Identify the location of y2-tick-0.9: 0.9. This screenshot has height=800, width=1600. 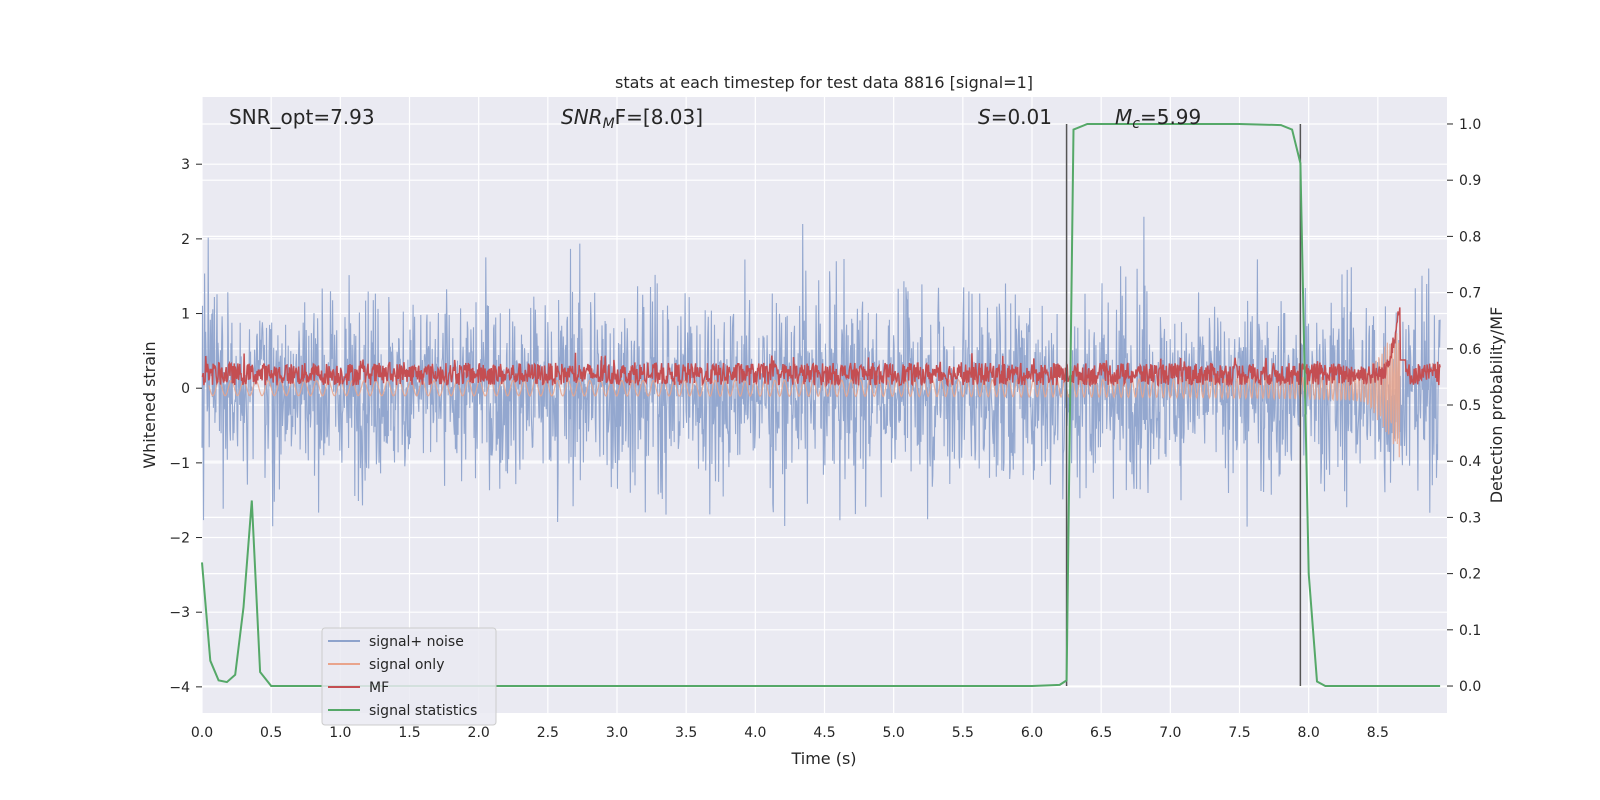
(1470, 181).